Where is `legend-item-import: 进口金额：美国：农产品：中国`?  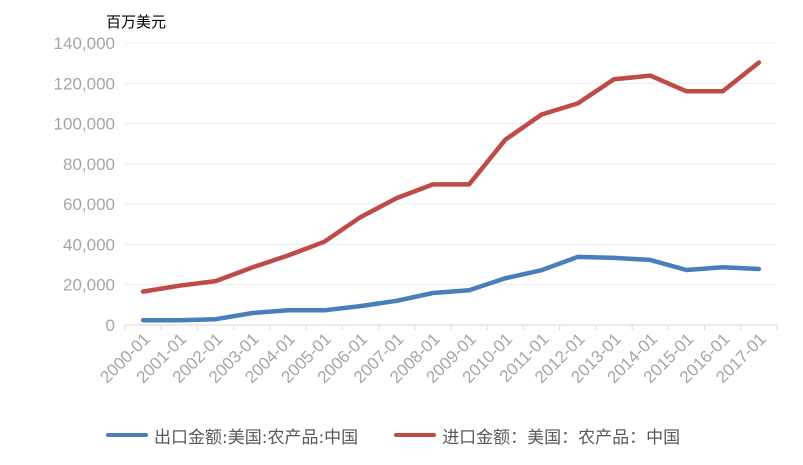 legend-item-import: 进口金额：美国：农产品：中国 is located at coordinates (537, 435).